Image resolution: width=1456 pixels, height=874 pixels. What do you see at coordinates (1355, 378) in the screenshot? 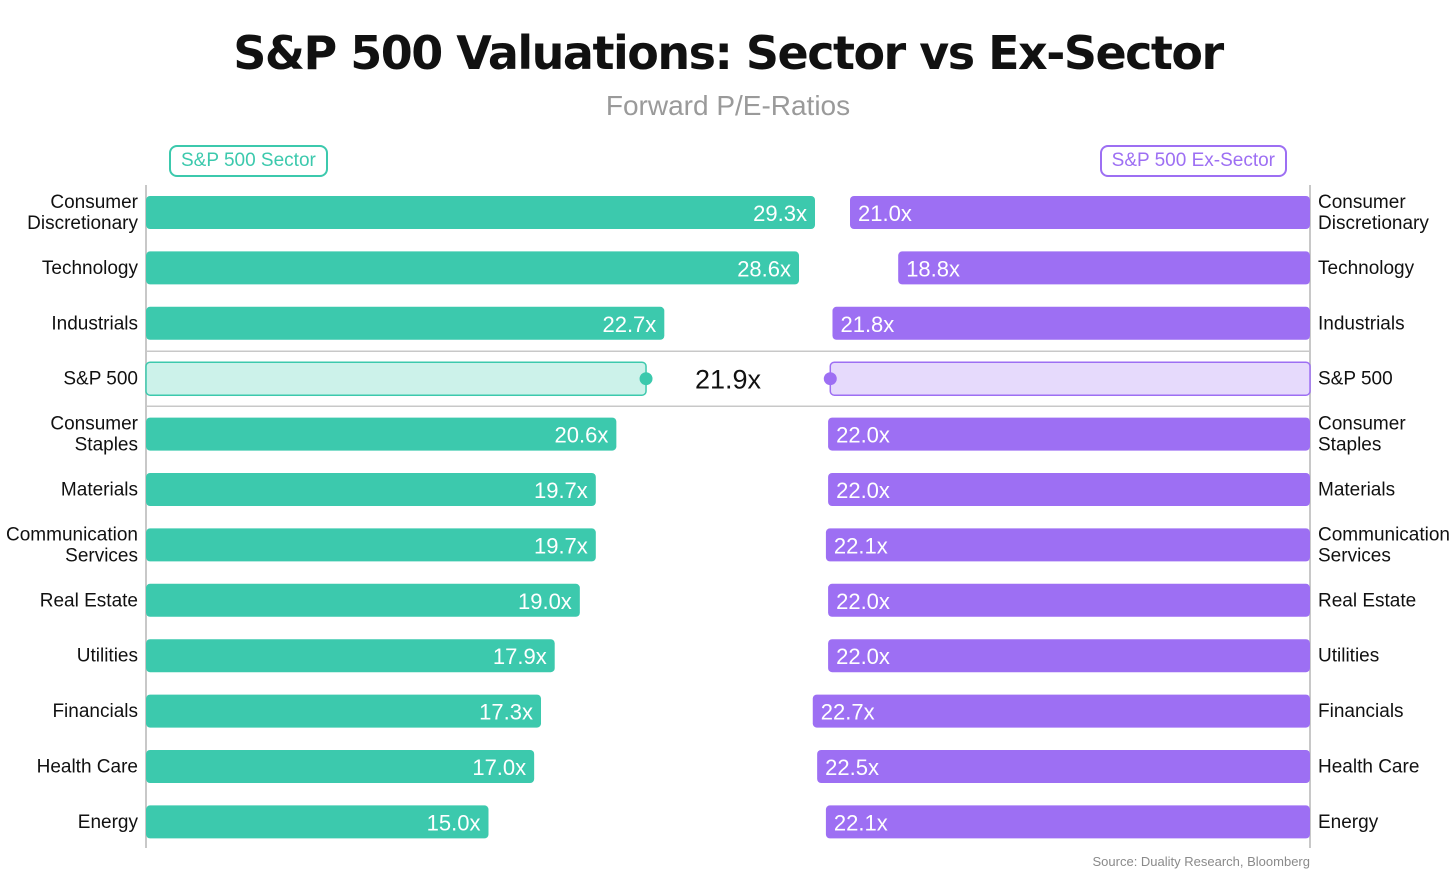
I see `right-category-label-s-p-500: S&P 500` at bounding box center [1355, 378].